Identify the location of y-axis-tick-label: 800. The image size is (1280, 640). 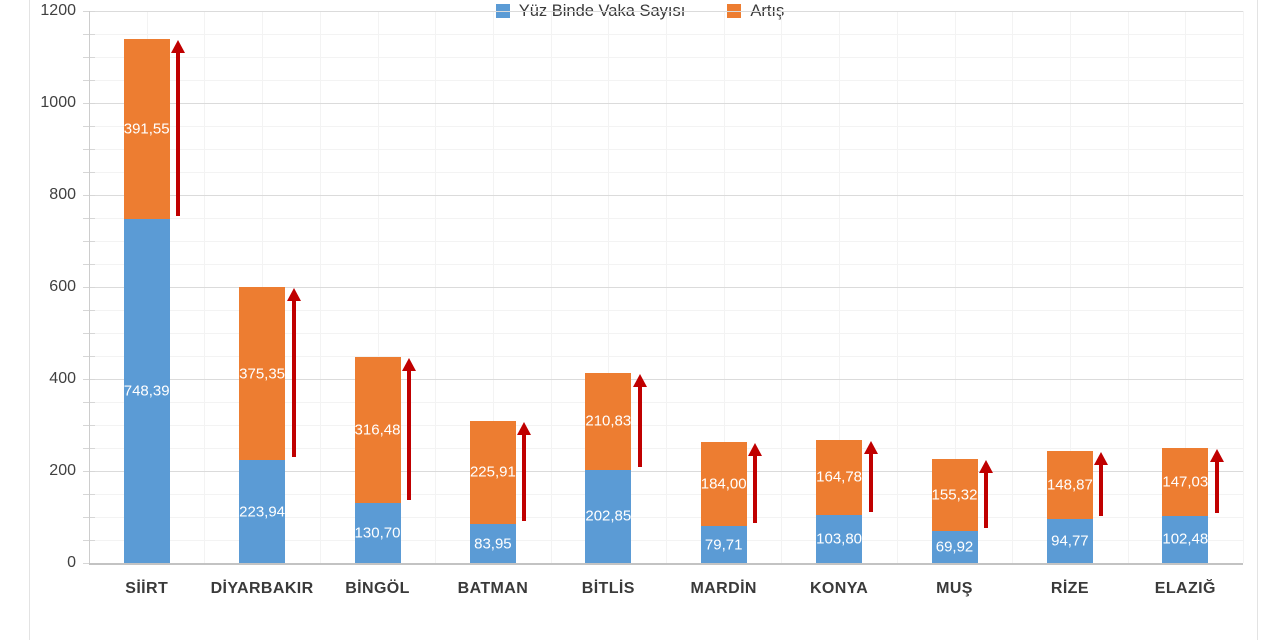
(62, 194).